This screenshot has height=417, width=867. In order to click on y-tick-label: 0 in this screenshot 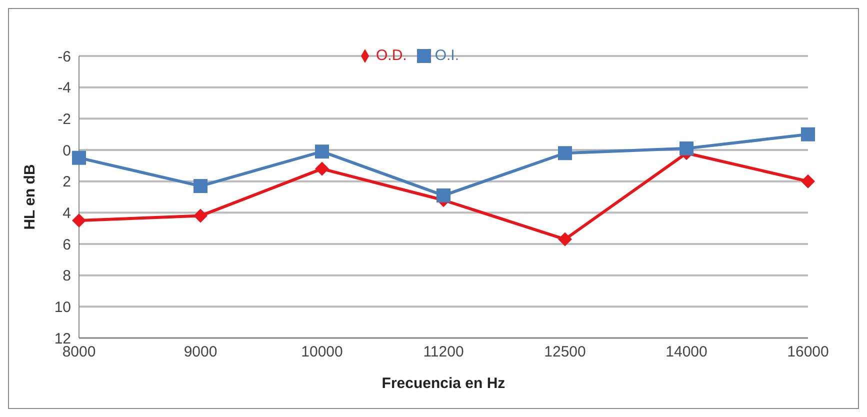, I will do `click(66, 151)`.